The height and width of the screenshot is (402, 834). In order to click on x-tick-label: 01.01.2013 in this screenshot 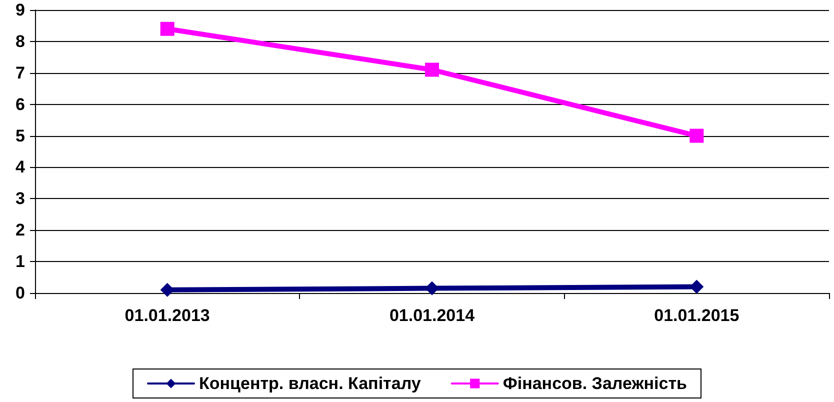, I will do `click(167, 315)`.